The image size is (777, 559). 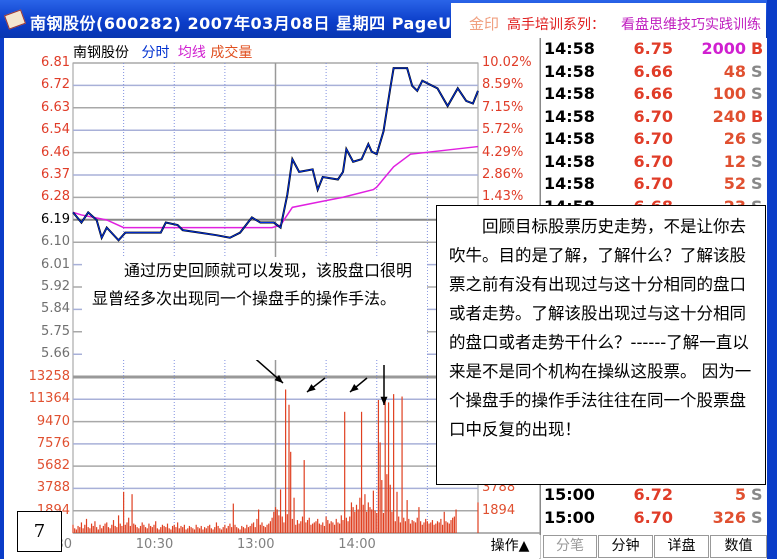 I want to click on window-border-right, so click(x=772, y=279).